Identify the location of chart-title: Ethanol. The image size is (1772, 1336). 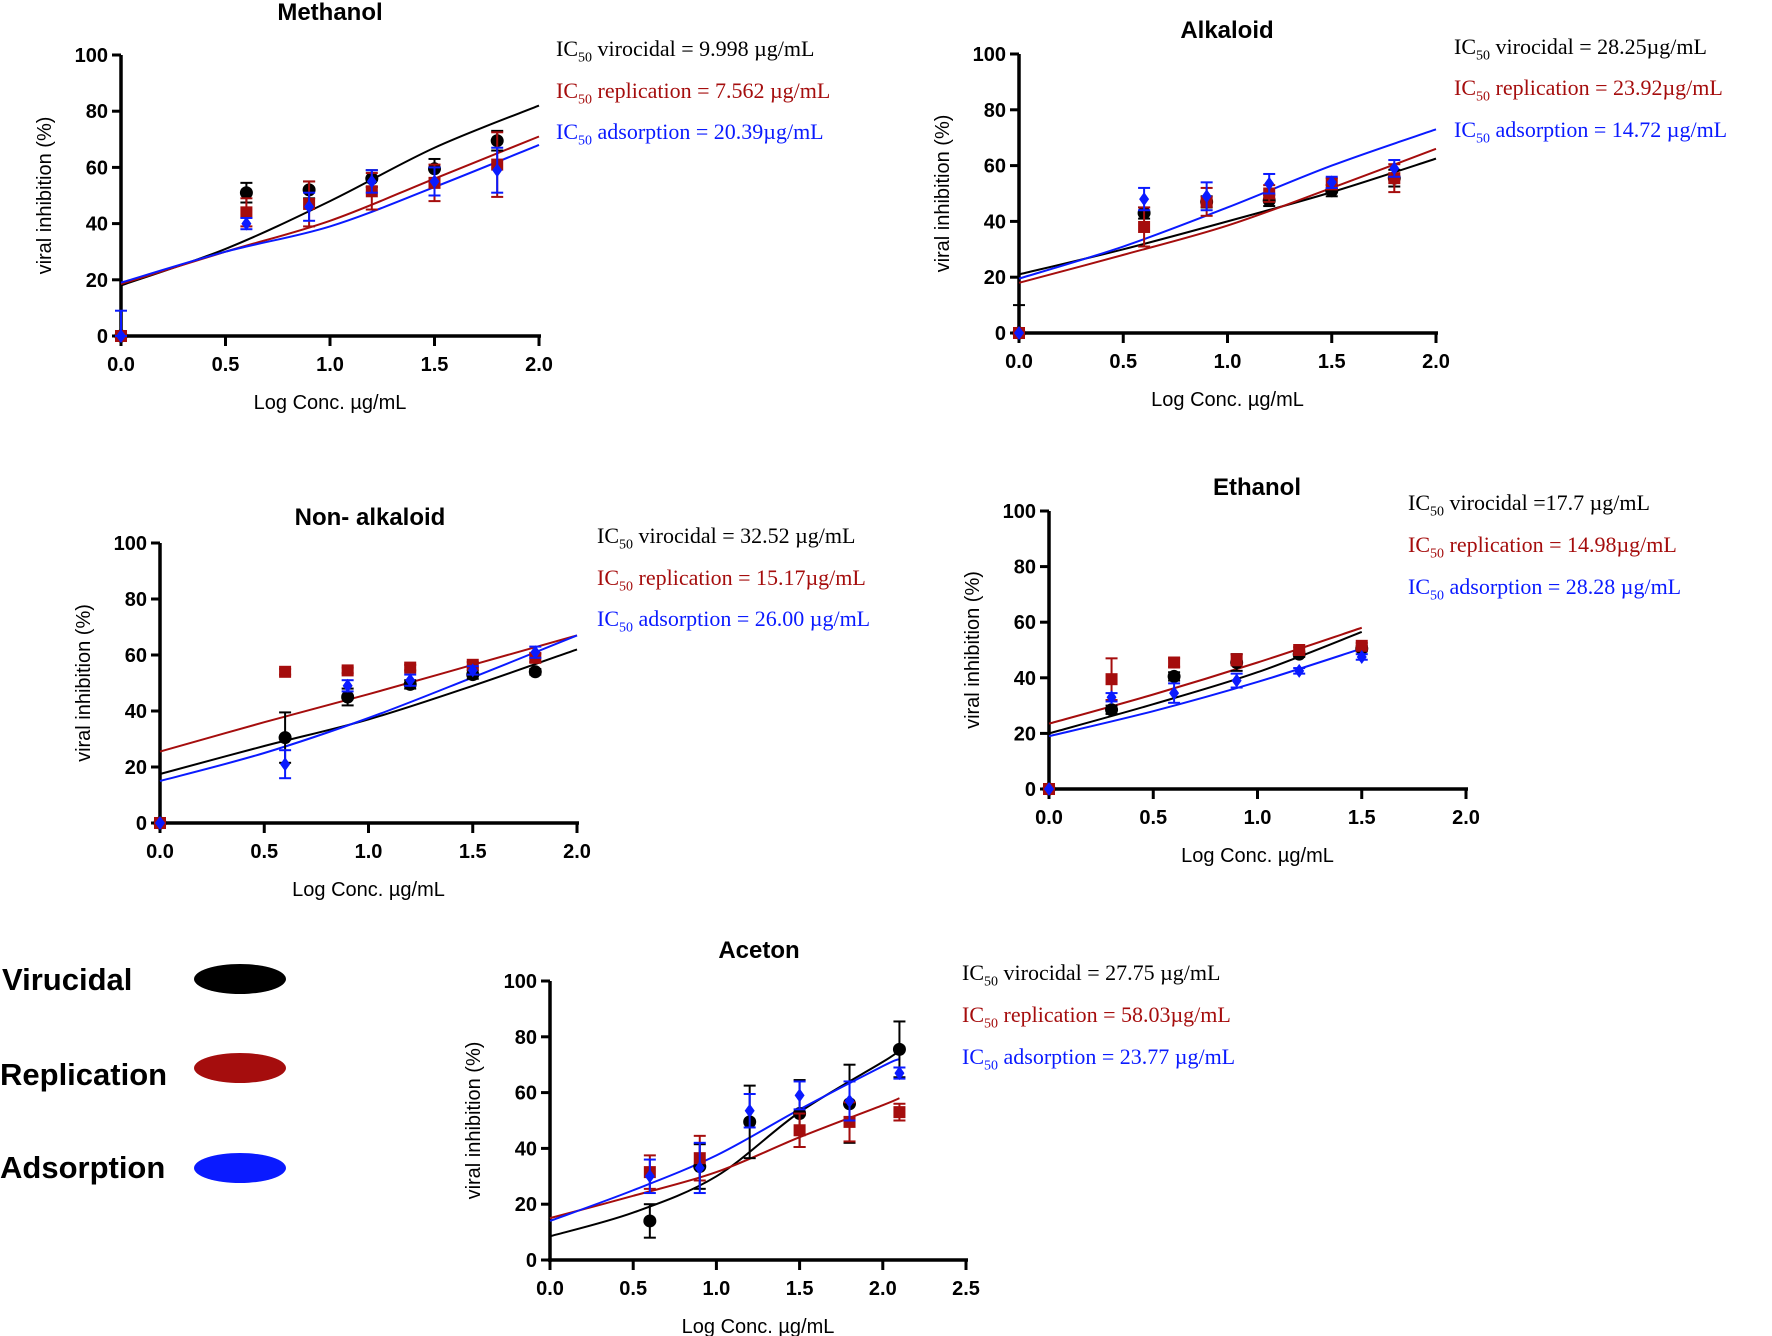
(1257, 487).